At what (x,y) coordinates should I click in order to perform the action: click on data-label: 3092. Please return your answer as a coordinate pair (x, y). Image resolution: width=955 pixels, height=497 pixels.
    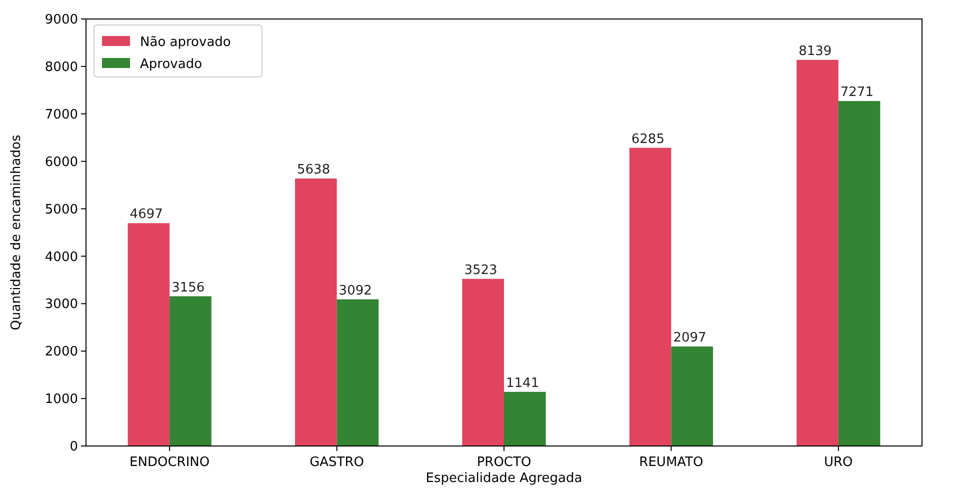
    Looking at the image, I should click on (355, 290).